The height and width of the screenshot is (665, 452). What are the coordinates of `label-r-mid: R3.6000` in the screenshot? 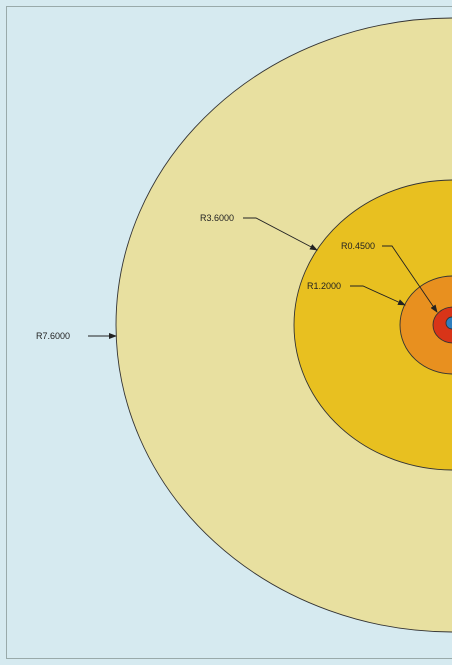 It's located at (217, 218).